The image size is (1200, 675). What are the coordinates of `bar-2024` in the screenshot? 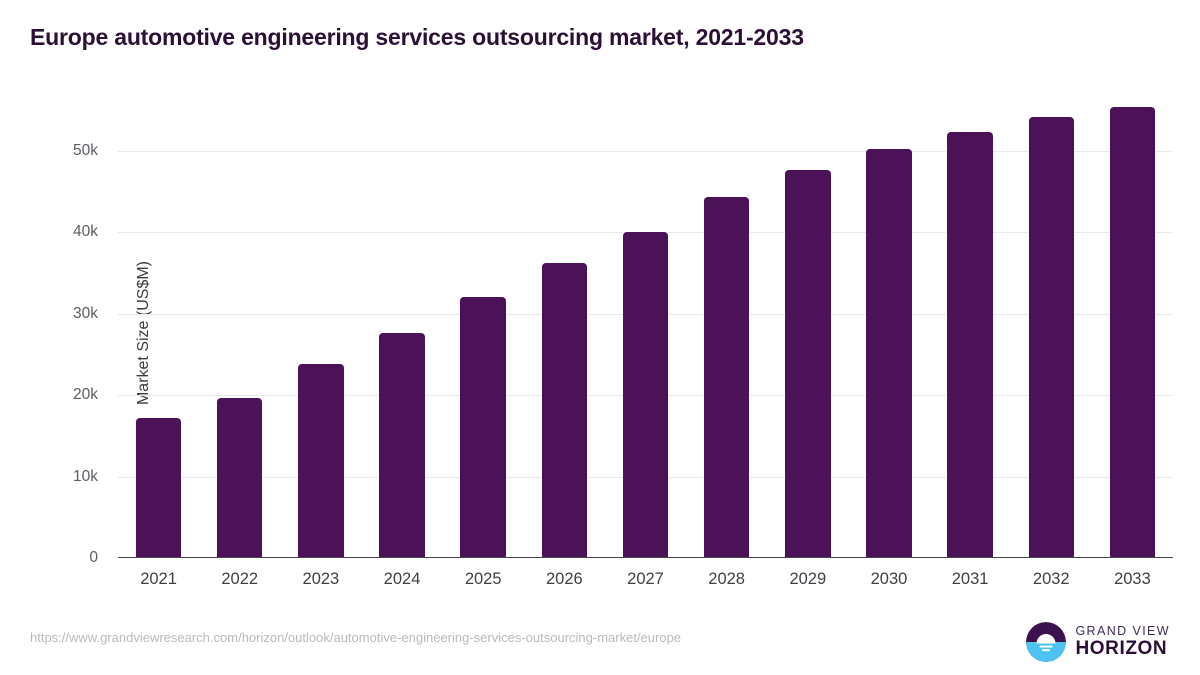 It's located at (402, 445).